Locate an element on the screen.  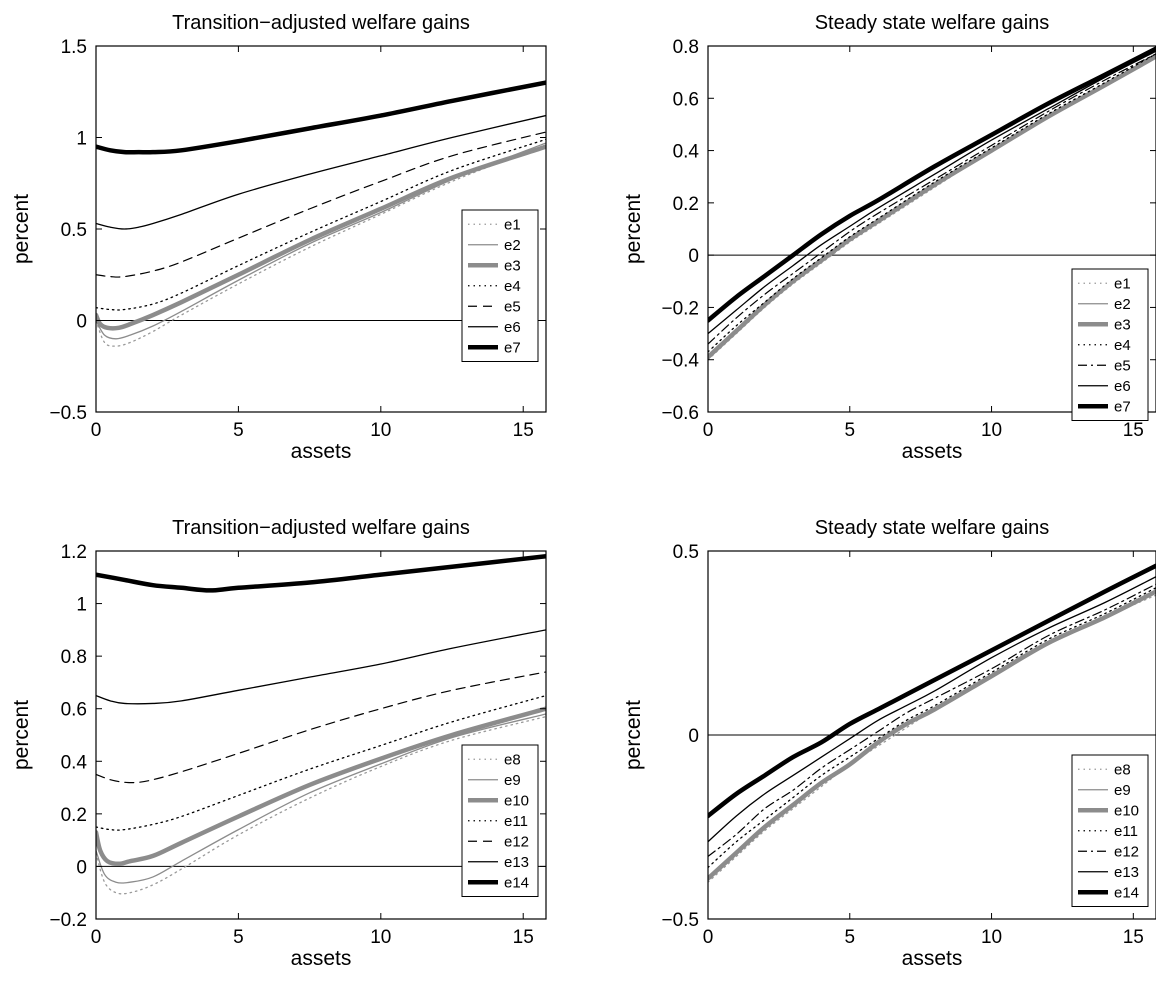
legend-label-e11: e11 is located at coordinates (516, 821).